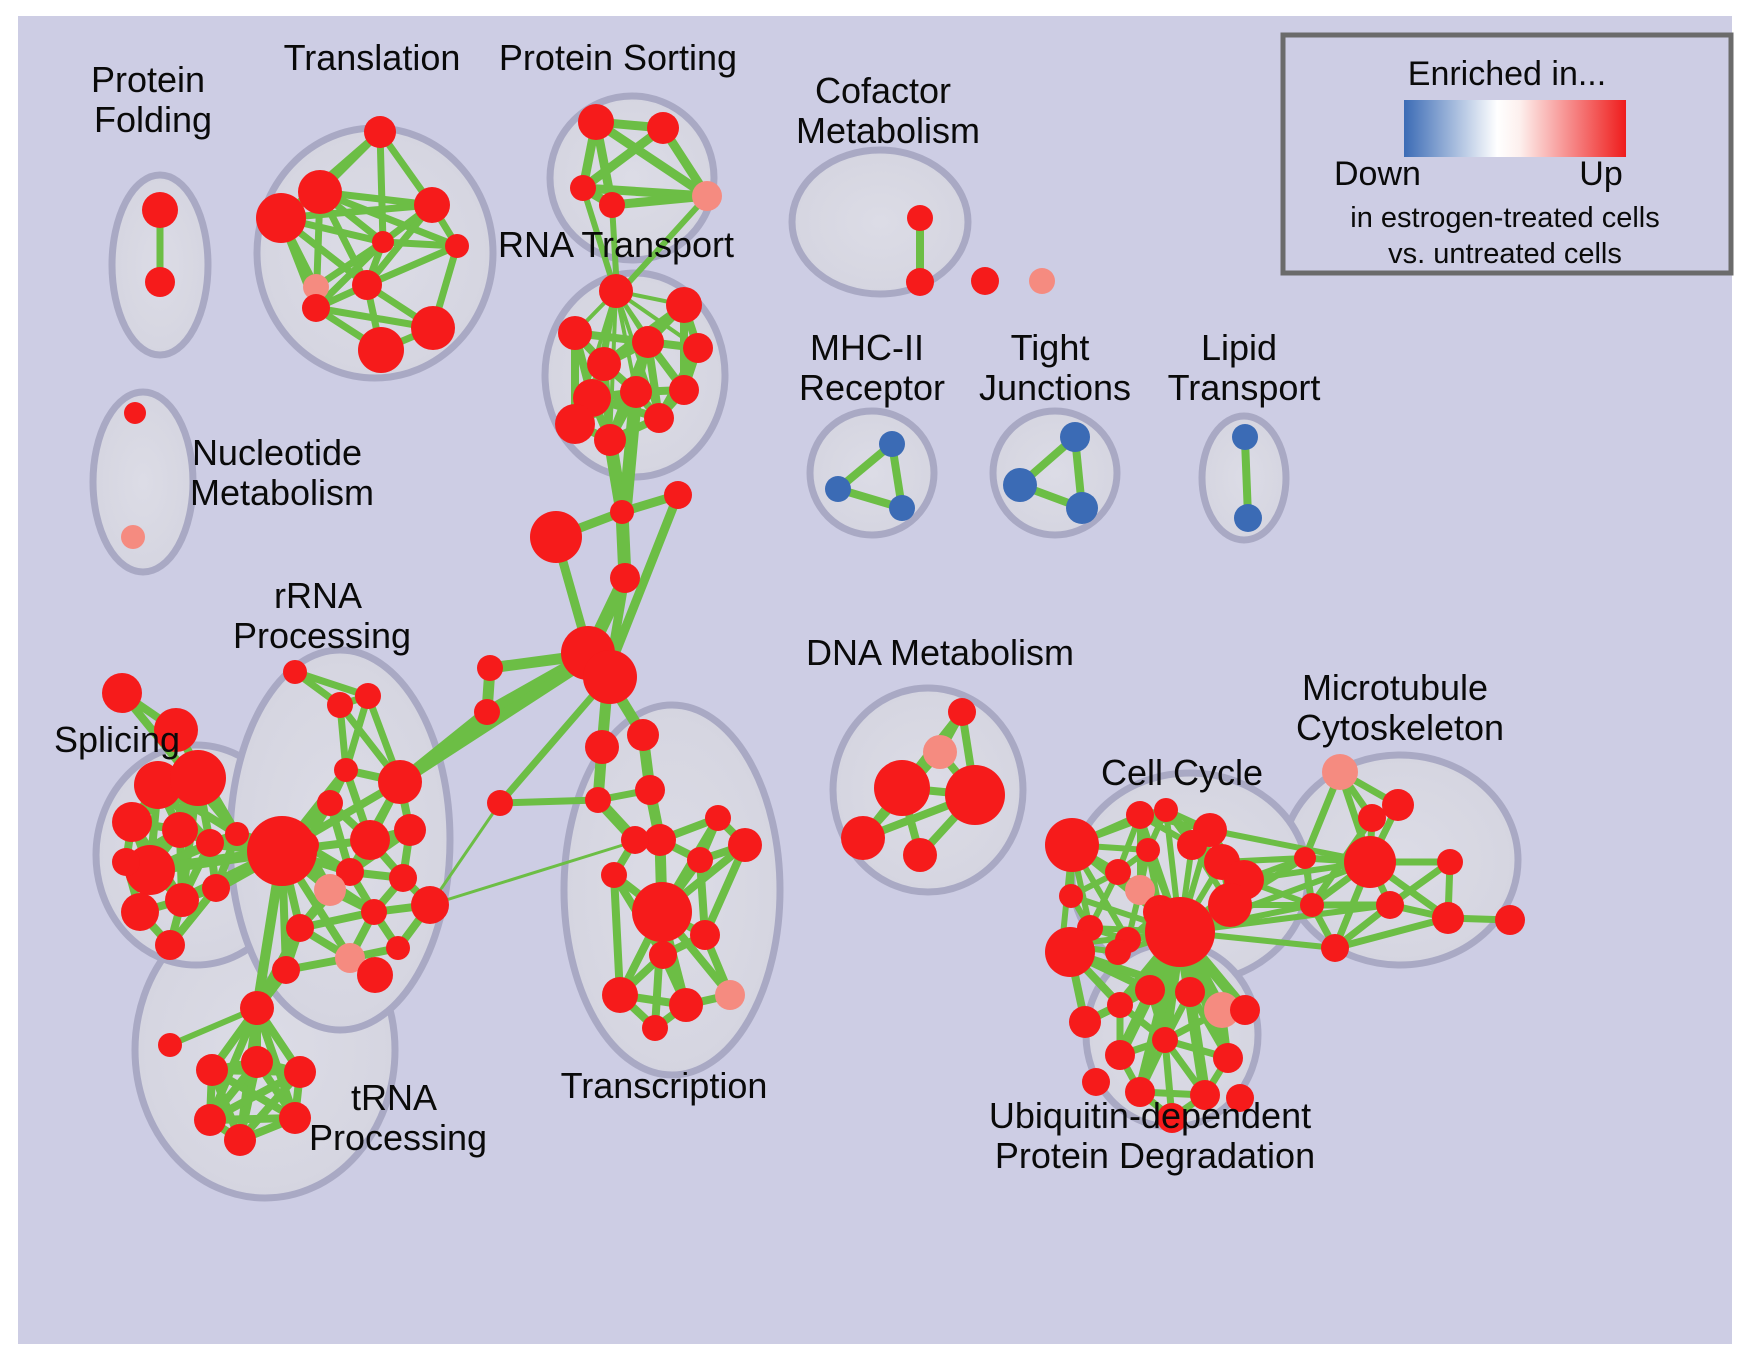  Describe the element at coordinates (143, 482) in the screenshot. I see `cluster-ellipse-nucleotide-metabolism` at that location.